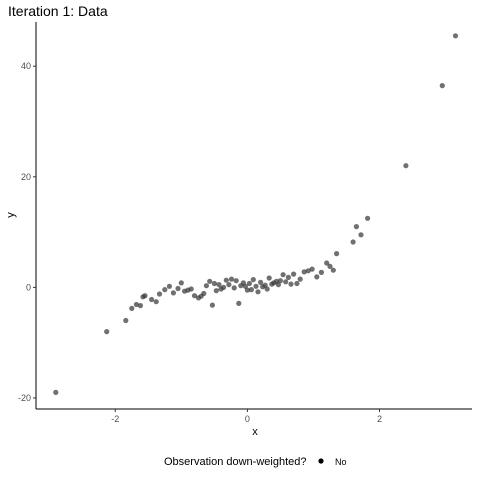 The height and width of the screenshot is (480, 480). Describe the element at coordinates (26, 177) in the screenshot. I see `y-tick-label: 20` at that location.